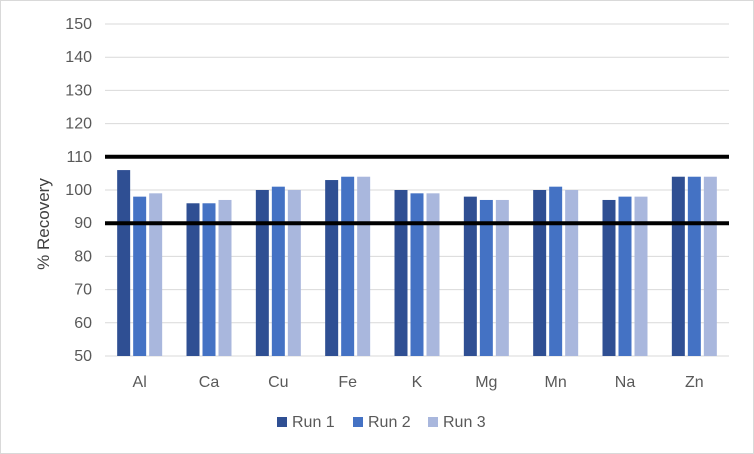  I want to click on legend-label-run-2: Run 2, so click(389, 422).